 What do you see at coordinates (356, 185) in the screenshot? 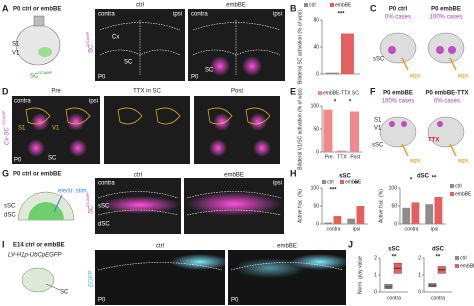
I see `significance: **` at bounding box center [356, 185].